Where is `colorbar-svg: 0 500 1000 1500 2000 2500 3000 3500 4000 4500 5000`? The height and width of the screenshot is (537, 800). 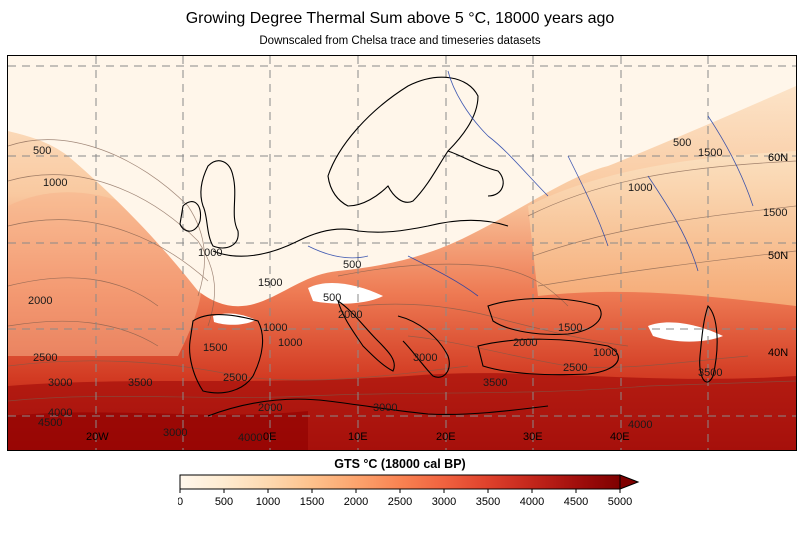 colorbar-svg: 0 500 1000 1500 2000 2500 3000 3500 4000 4500 5000 is located at coordinates (408, 491).